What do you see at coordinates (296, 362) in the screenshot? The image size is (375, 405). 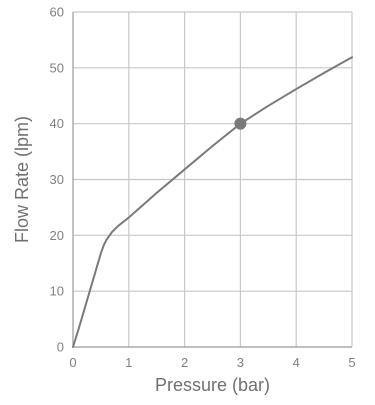 I see `x-tick-label: 4` at bounding box center [296, 362].